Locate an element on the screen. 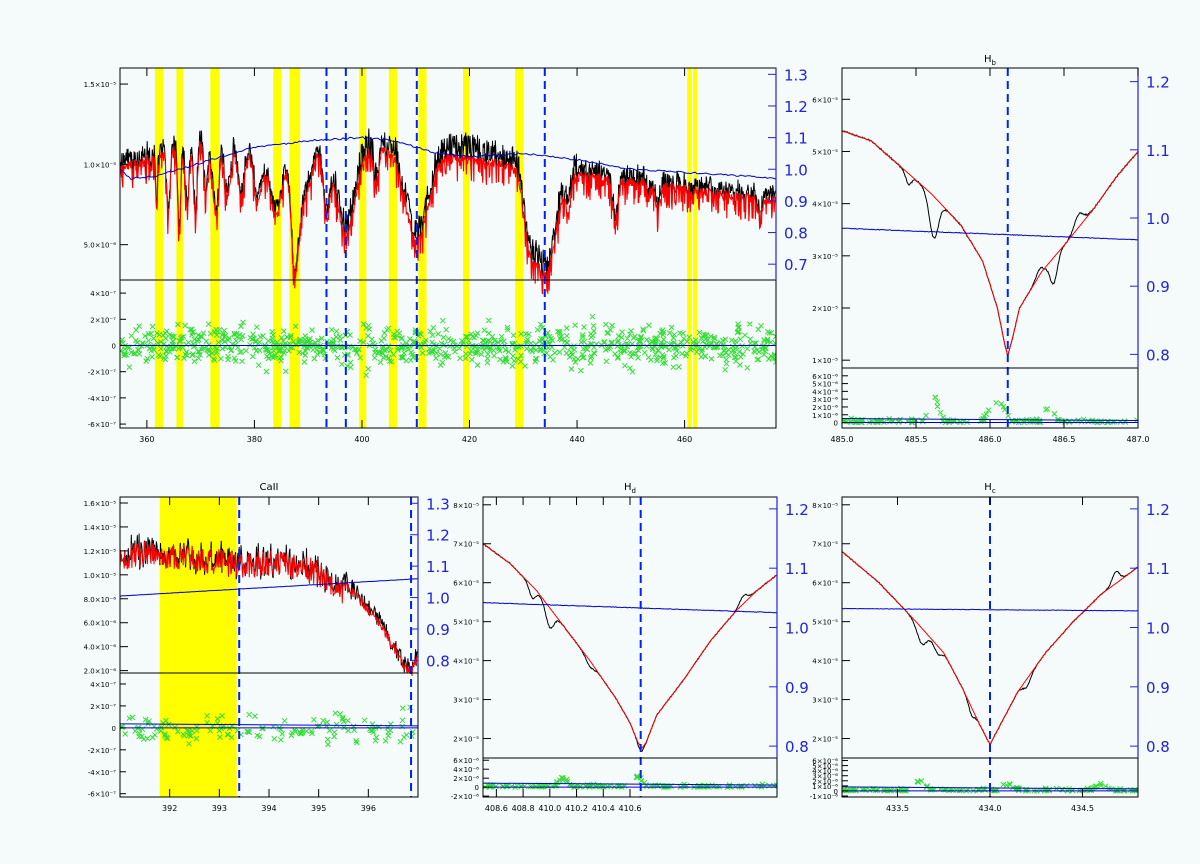 The width and height of the screenshot is (1200, 864). y-tick-label: 6.0×10⁻⁶ is located at coordinates (100, 624).